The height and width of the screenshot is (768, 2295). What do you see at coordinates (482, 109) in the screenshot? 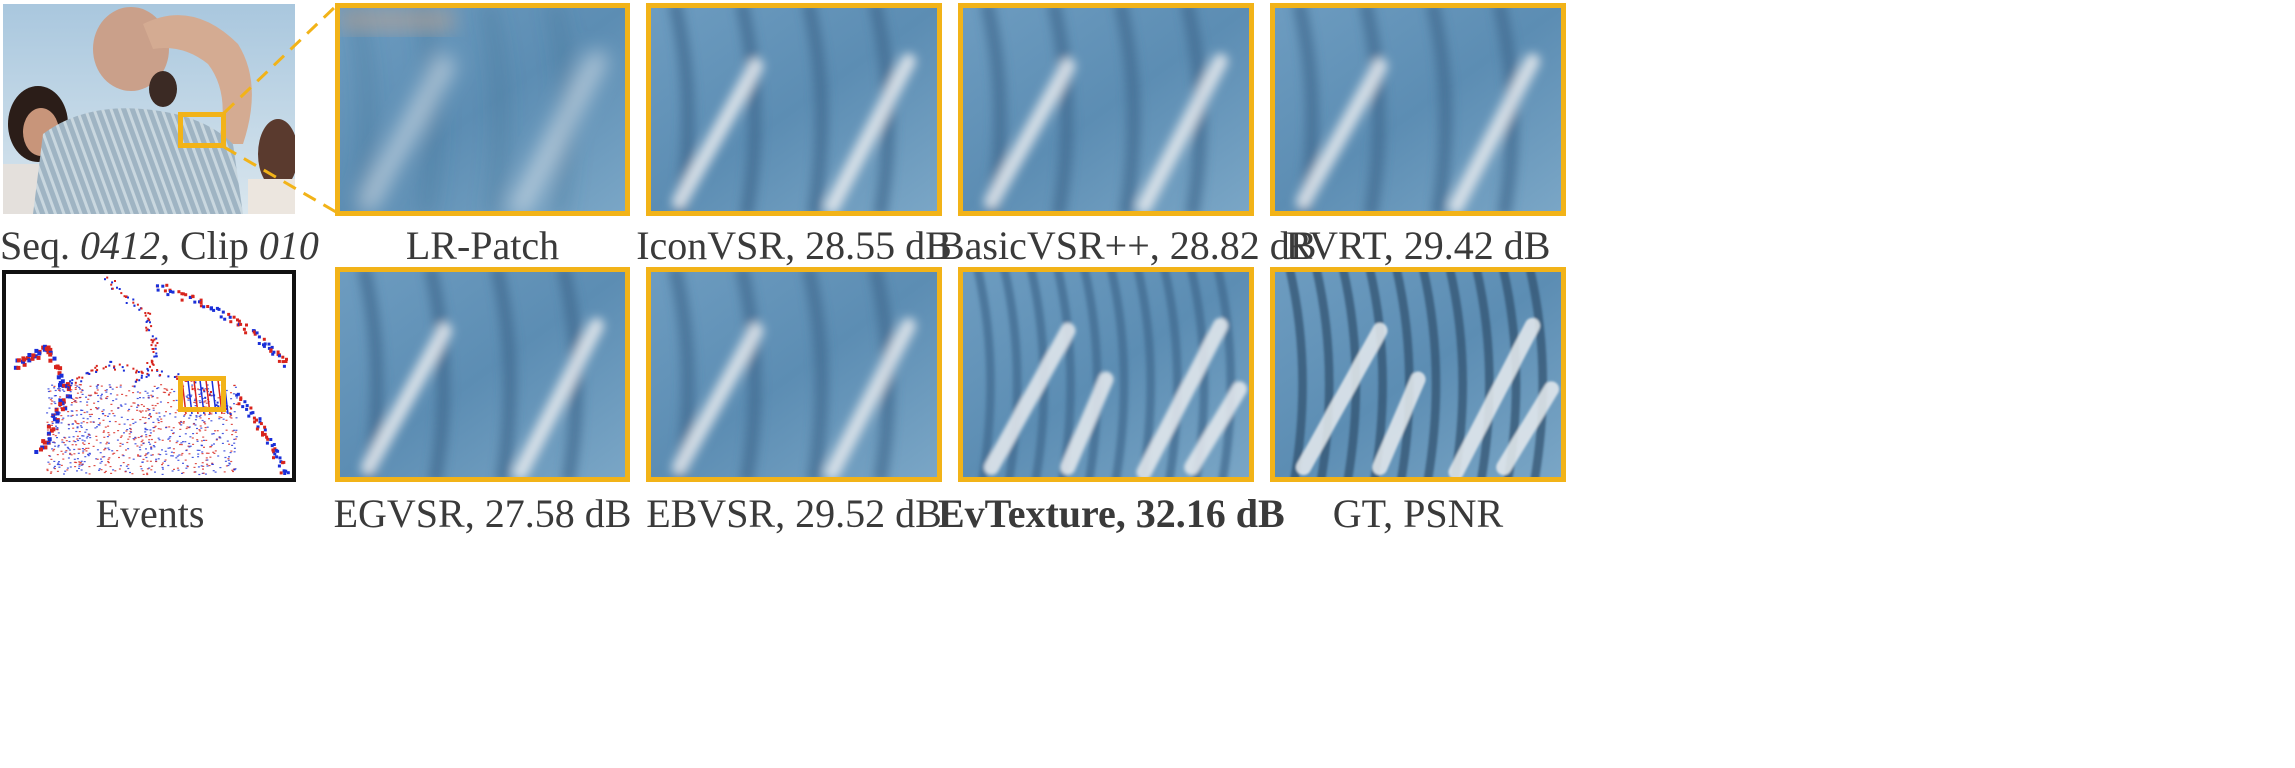
I see `patch-lr` at bounding box center [482, 109].